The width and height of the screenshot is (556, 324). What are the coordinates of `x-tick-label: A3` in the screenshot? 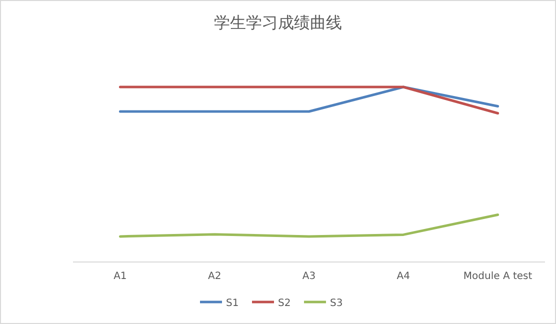 It's located at (309, 276).